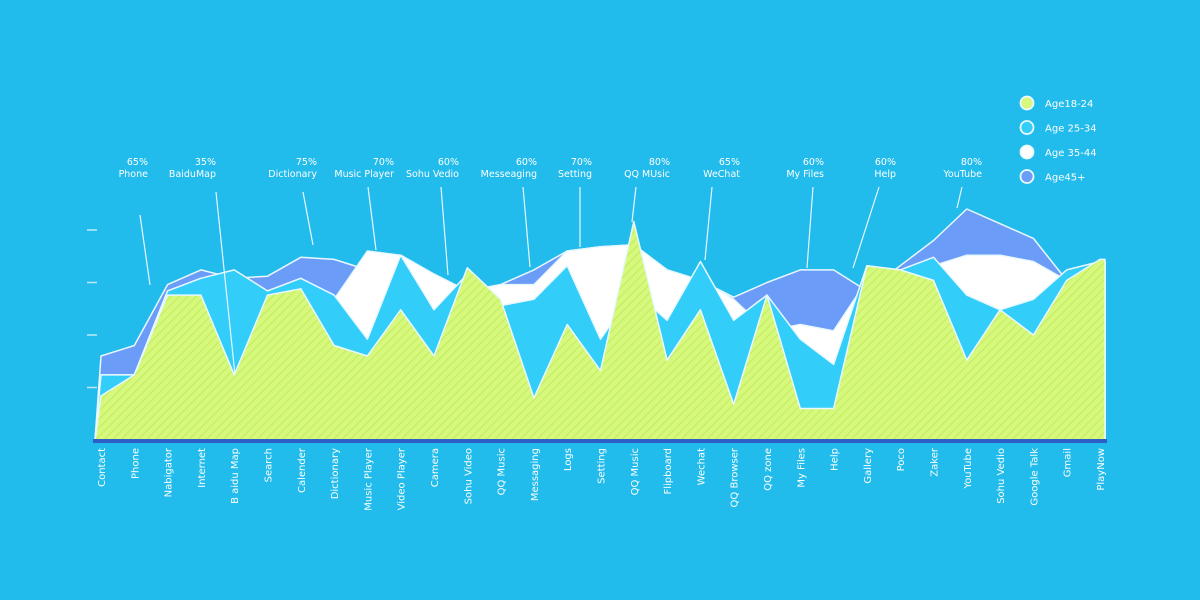 The width and height of the screenshot is (1200, 600). I want to click on x-tick-label: B aidu Map, so click(235, 476).